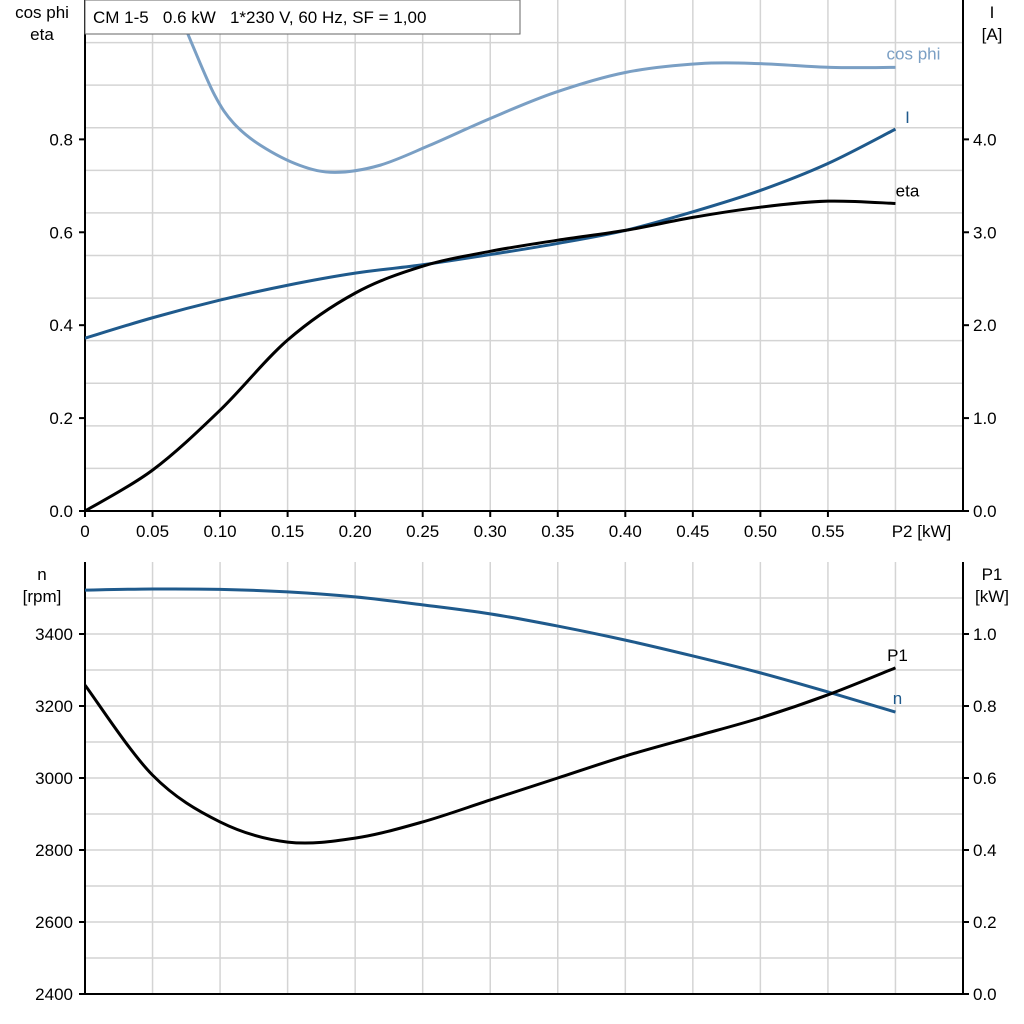  What do you see at coordinates (985, 706) in the screenshot?
I see `right-tick-label: 0.8` at bounding box center [985, 706].